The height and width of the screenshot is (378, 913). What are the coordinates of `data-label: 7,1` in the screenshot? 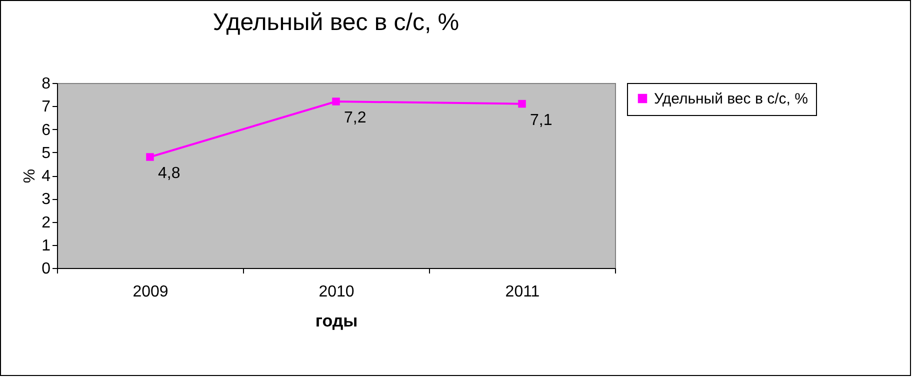 It's located at (541, 120).